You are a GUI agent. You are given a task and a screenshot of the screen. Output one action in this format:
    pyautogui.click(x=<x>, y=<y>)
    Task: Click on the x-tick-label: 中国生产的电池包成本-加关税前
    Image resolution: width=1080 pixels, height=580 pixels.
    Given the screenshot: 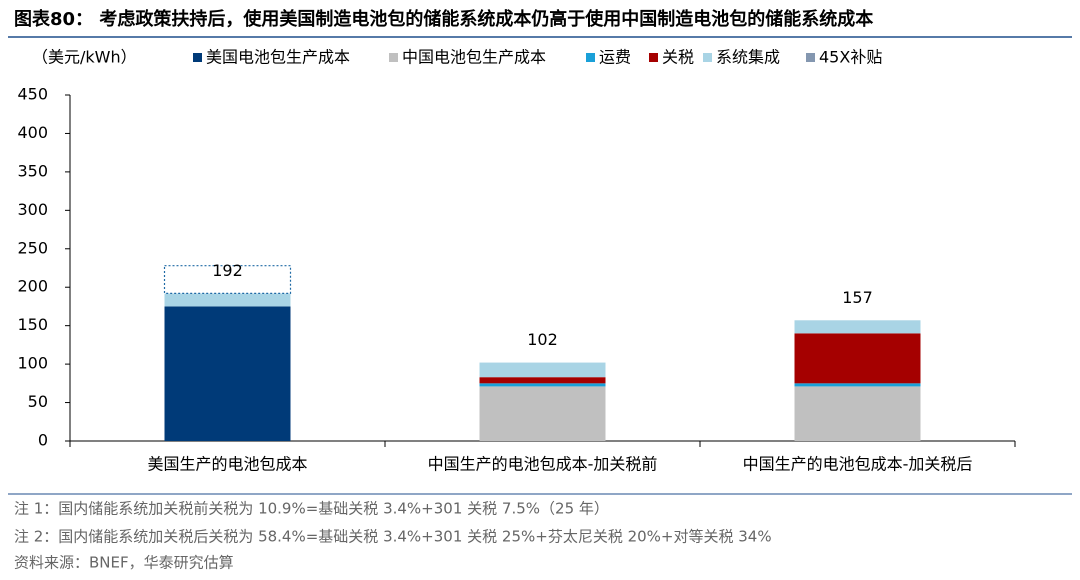 What is the action you would take?
    pyautogui.click(x=543, y=464)
    